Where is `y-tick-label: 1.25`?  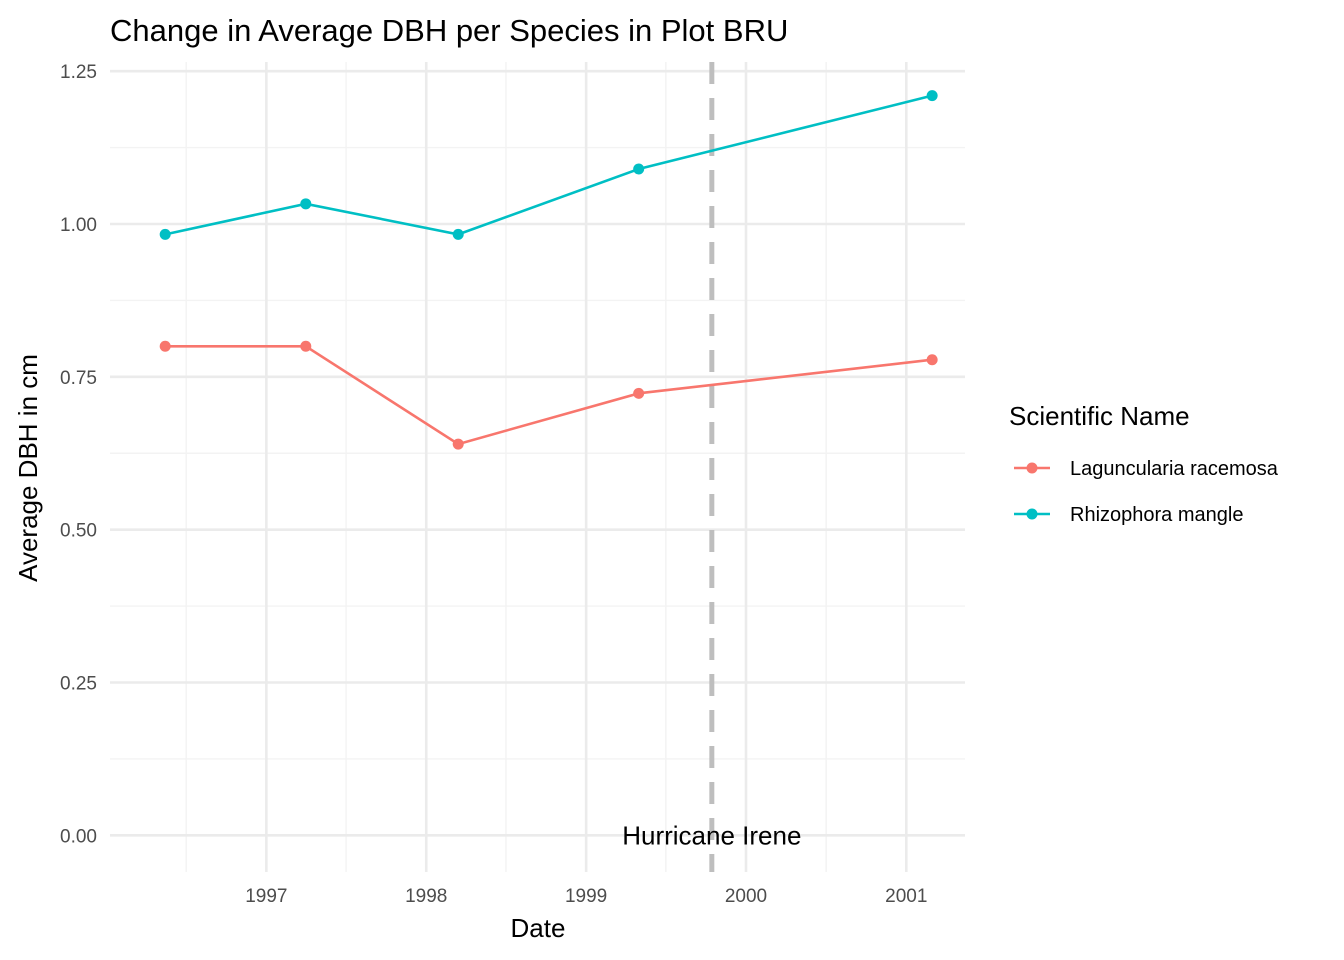
y-tick-label: 1.25 is located at coordinates (78, 72).